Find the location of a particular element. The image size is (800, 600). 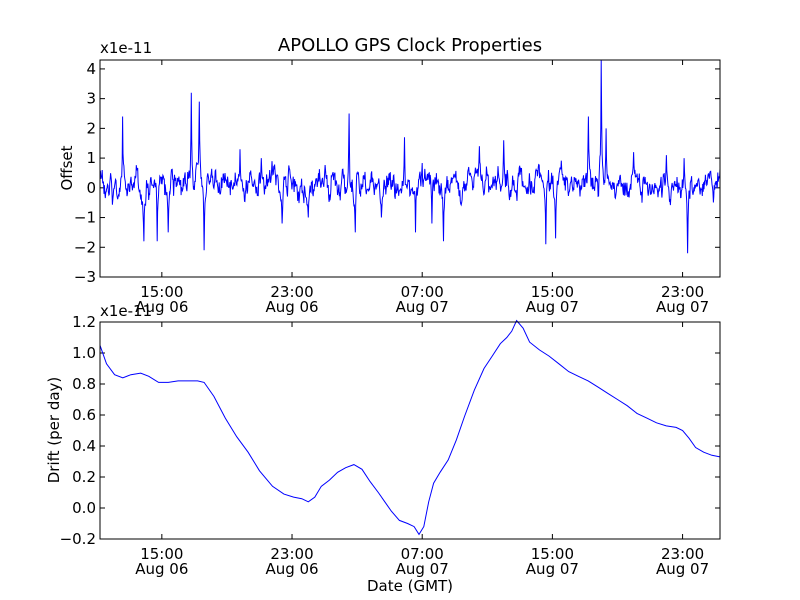

drift-x-axis-label: Date (GMT) is located at coordinates (410, 586).